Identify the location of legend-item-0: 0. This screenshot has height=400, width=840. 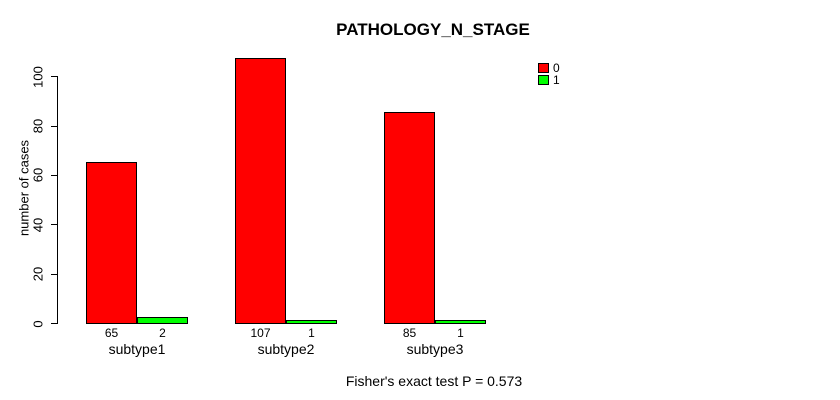
(558, 68).